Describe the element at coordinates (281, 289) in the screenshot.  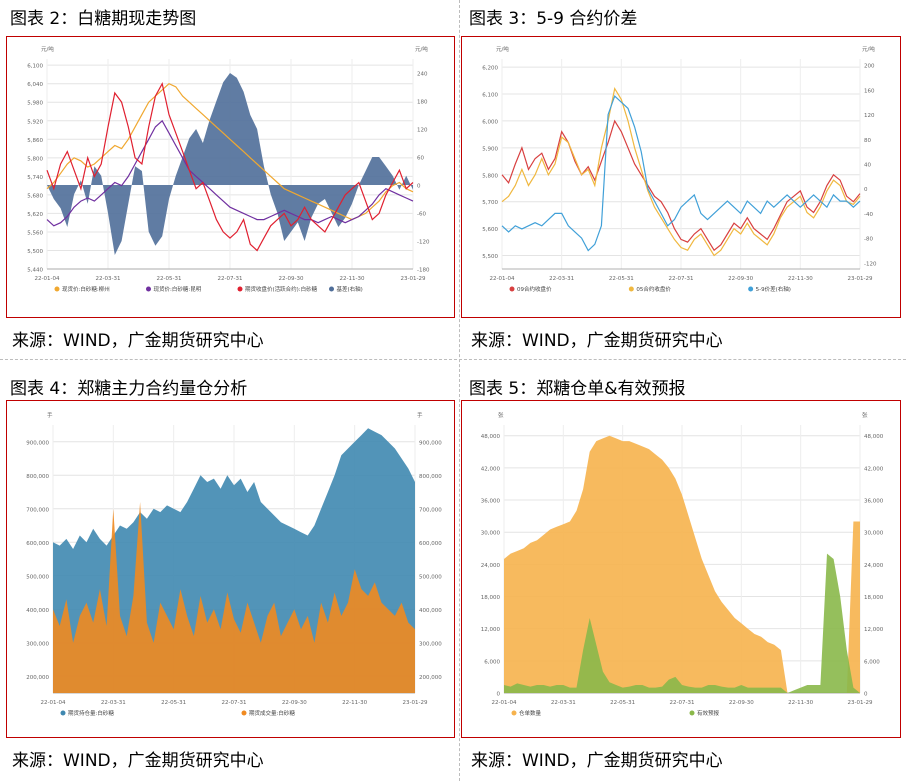
I see `legend-label: 期货收盘价(活跃合约):白砂糖` at that location.